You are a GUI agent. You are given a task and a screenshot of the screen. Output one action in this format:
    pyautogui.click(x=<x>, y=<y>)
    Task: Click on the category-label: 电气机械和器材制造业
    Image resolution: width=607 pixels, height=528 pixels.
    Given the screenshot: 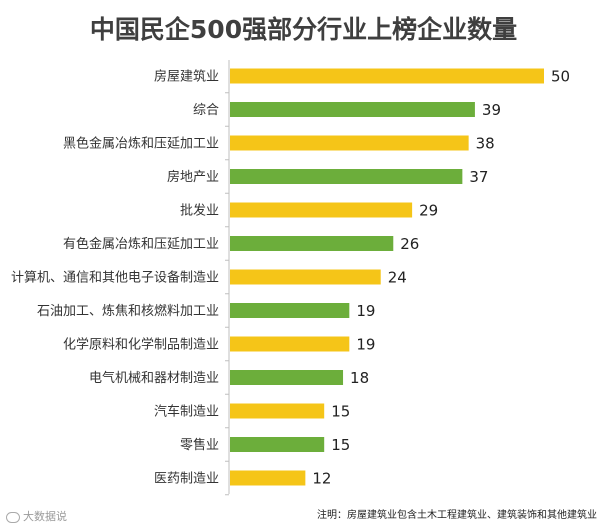 What is the action you would take?
    pyautogui.click(x=154, y=378)
    